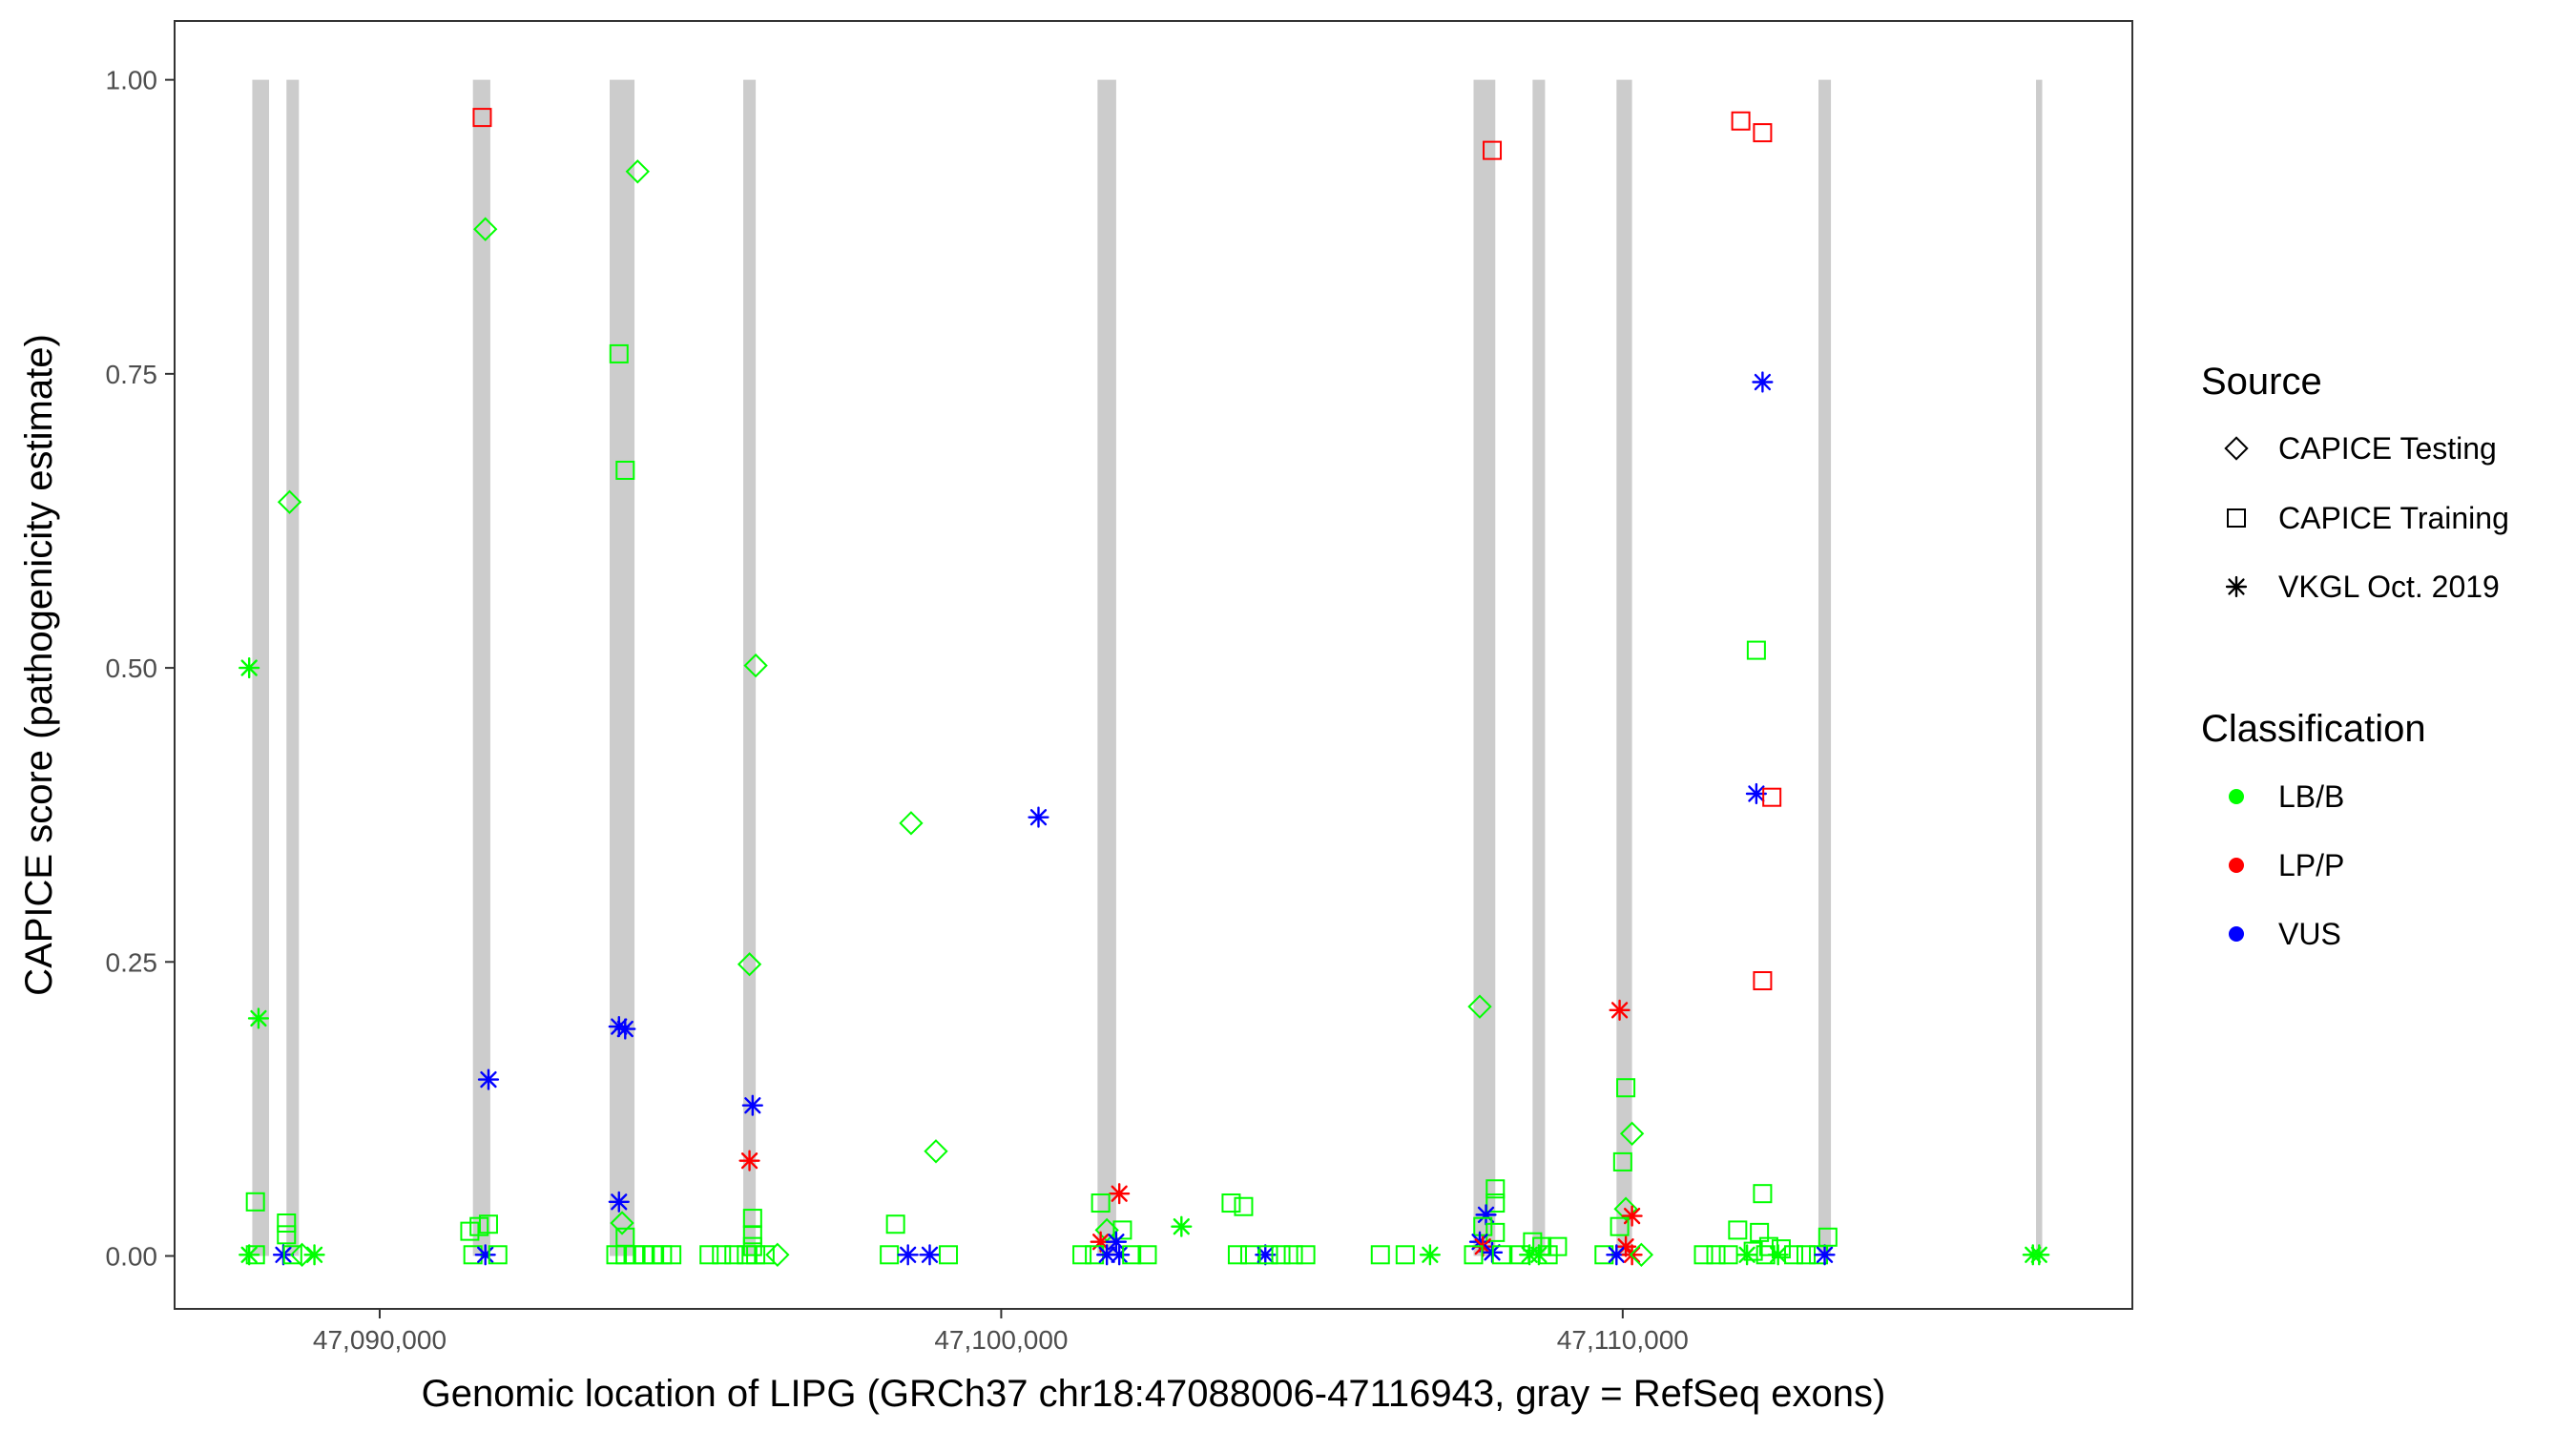 This screenshot has height=1431, width=2576. I want to click on point-23-square, so click(619, 353).